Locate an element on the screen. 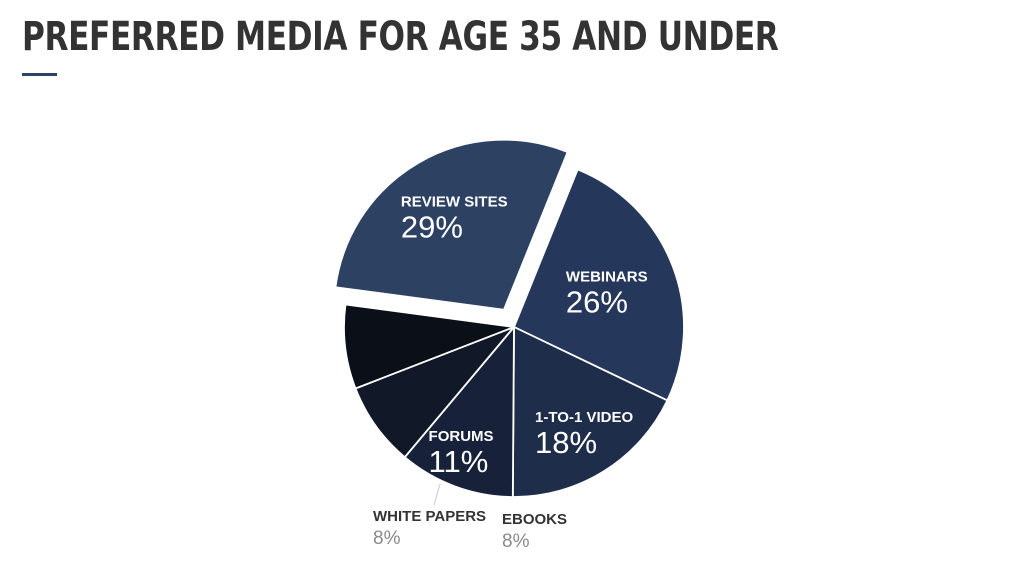 The image size is (1032, 565). slice-value-review-sites: 29% is located at coordinates (432, 227).